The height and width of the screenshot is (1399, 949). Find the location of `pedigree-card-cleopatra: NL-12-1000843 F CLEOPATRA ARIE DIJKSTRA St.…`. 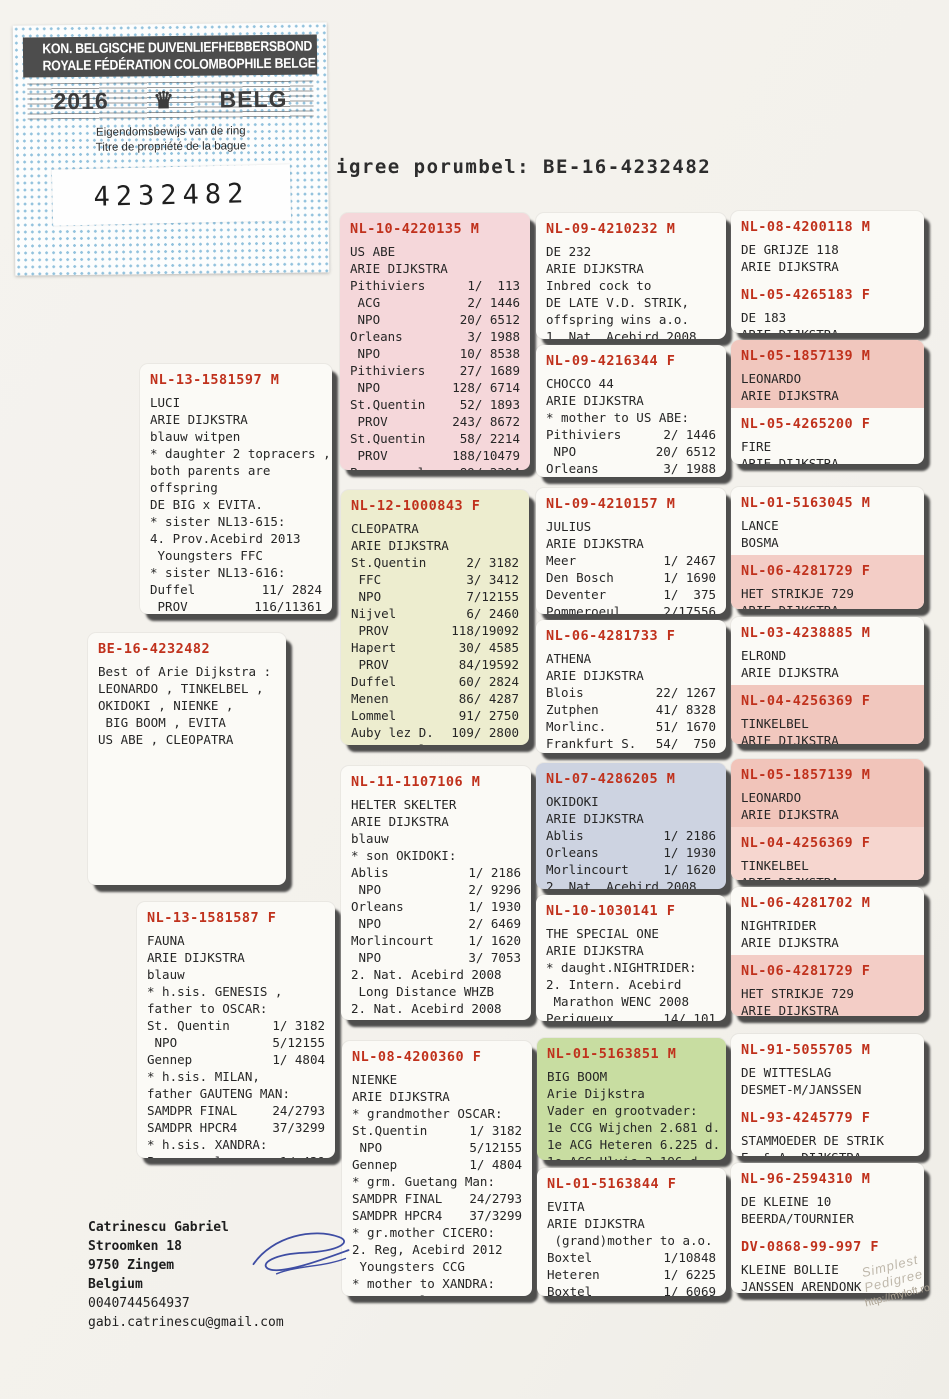

pedigree-card-cleopatra: NL-12-1000843 F CLEOPATRA ARIE DIJKSTRA St.… is located at coordinates (435, 617).